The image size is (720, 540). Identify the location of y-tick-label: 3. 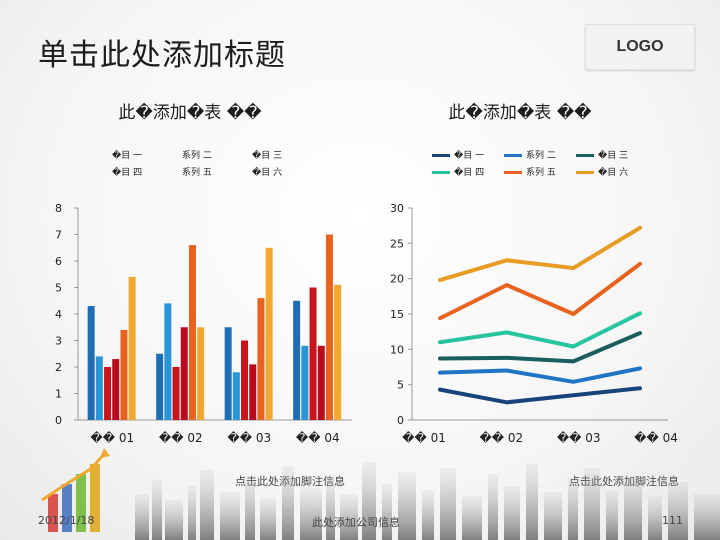
(58, 341).